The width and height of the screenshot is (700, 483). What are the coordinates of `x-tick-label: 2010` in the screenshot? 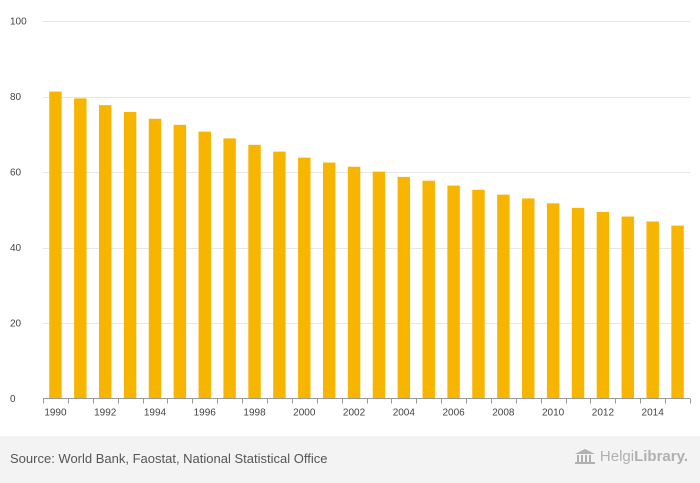 It's located at (553, 413).